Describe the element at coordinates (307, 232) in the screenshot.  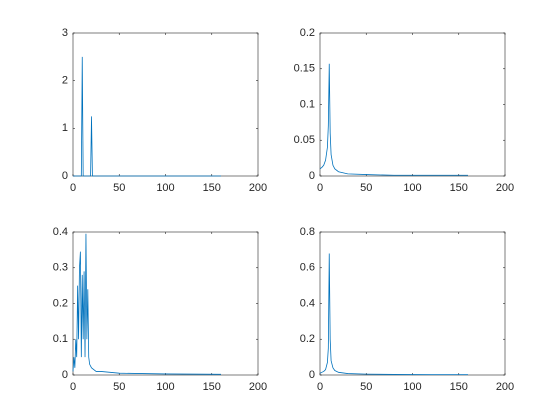
I see `y-tick-label: 0.8` at that location.